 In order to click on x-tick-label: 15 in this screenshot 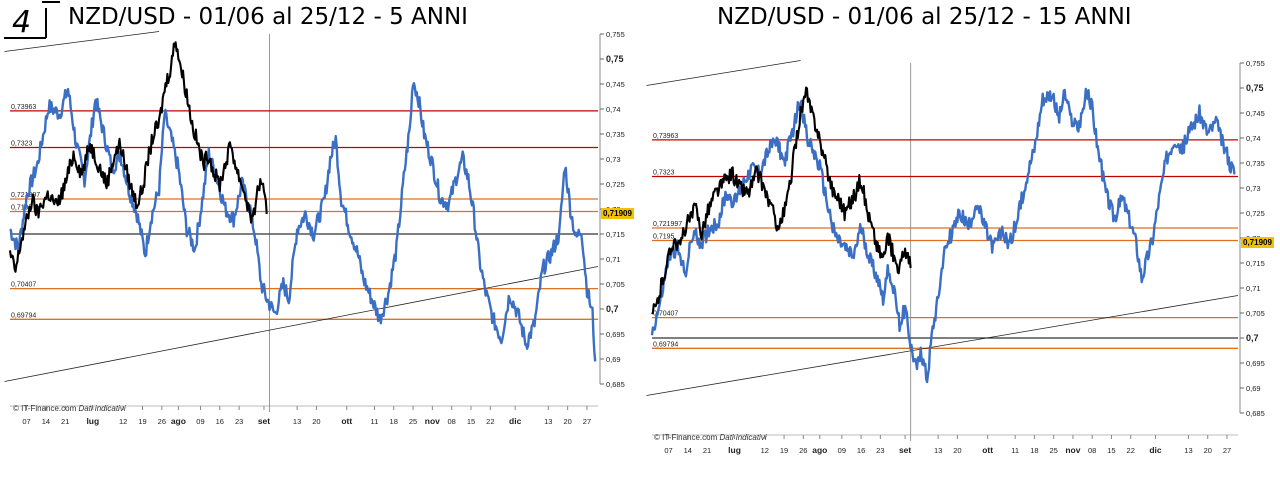, I will do `click(471, 421)`.